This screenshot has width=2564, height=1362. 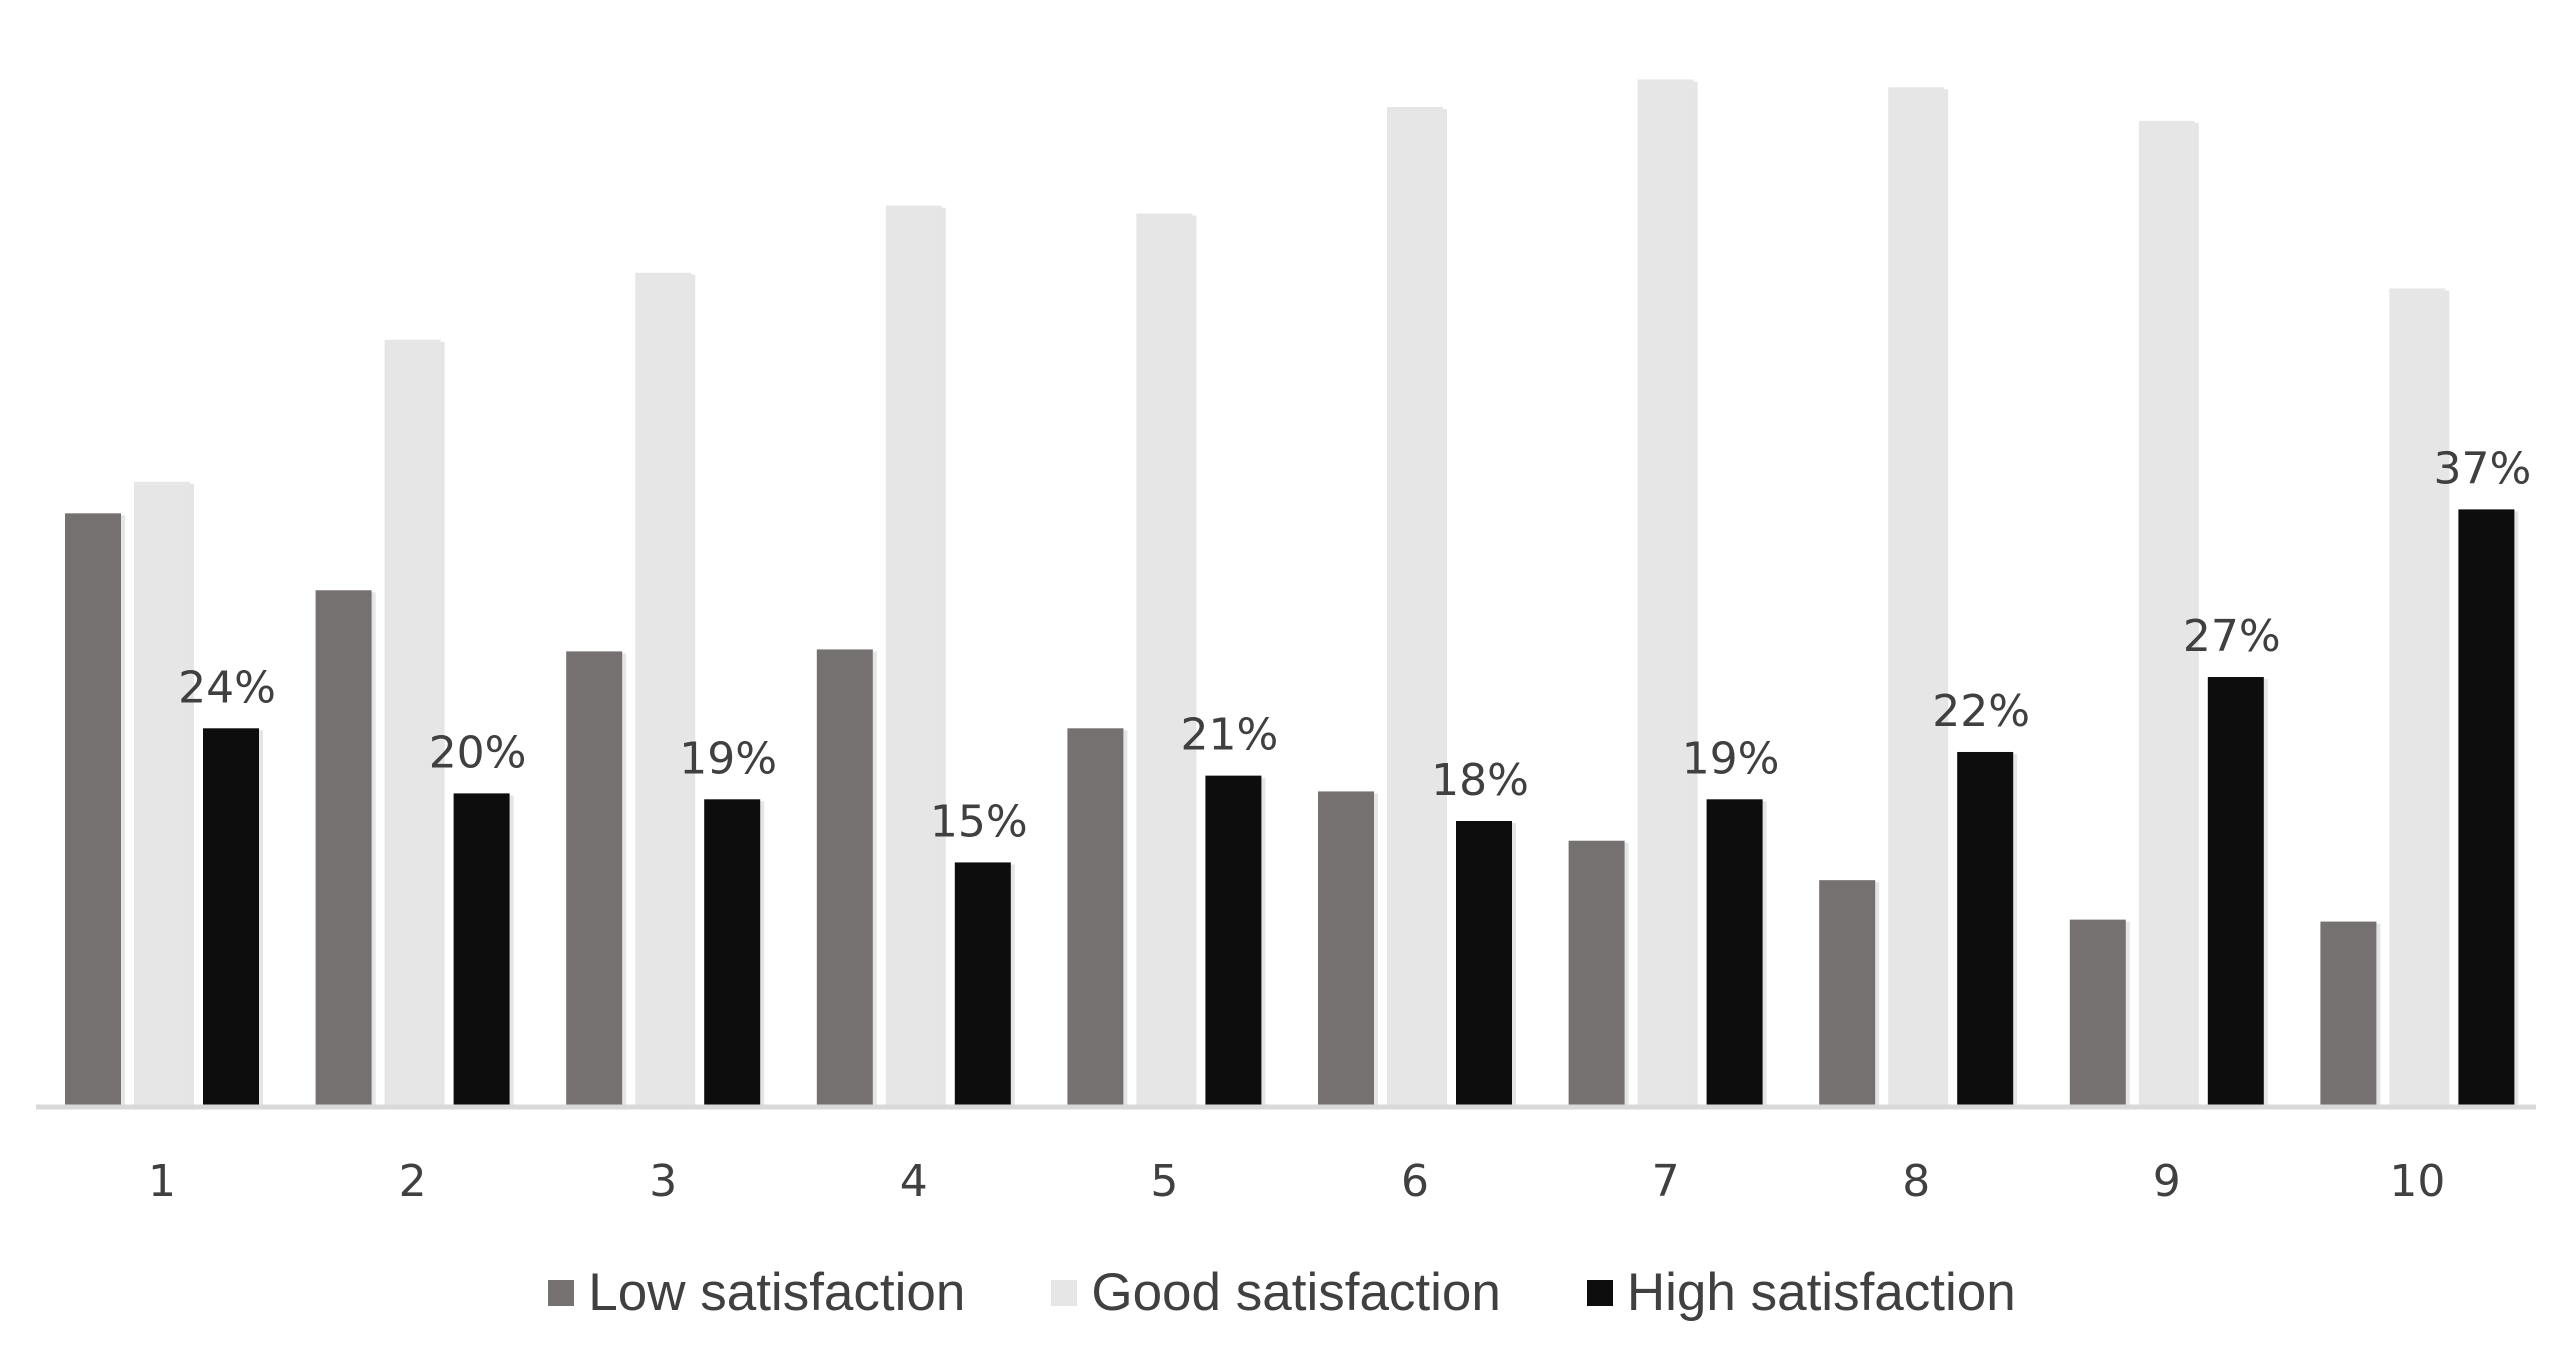 I want to click on legend-item-low-satisfaction: Low satisfaction, so click(x=756, y=1292).